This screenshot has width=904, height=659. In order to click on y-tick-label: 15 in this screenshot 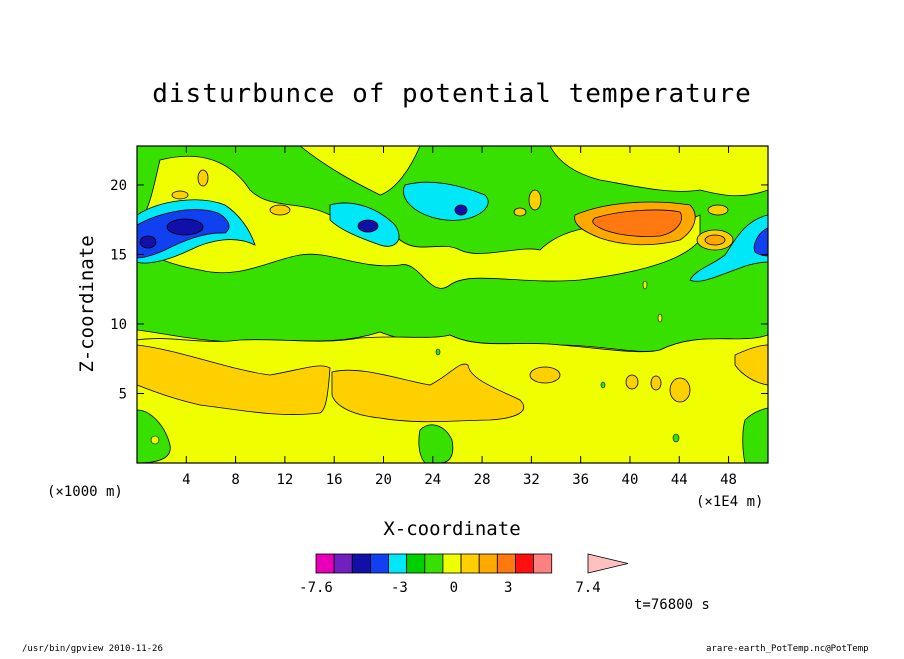, I will do `click(118, 255)`.